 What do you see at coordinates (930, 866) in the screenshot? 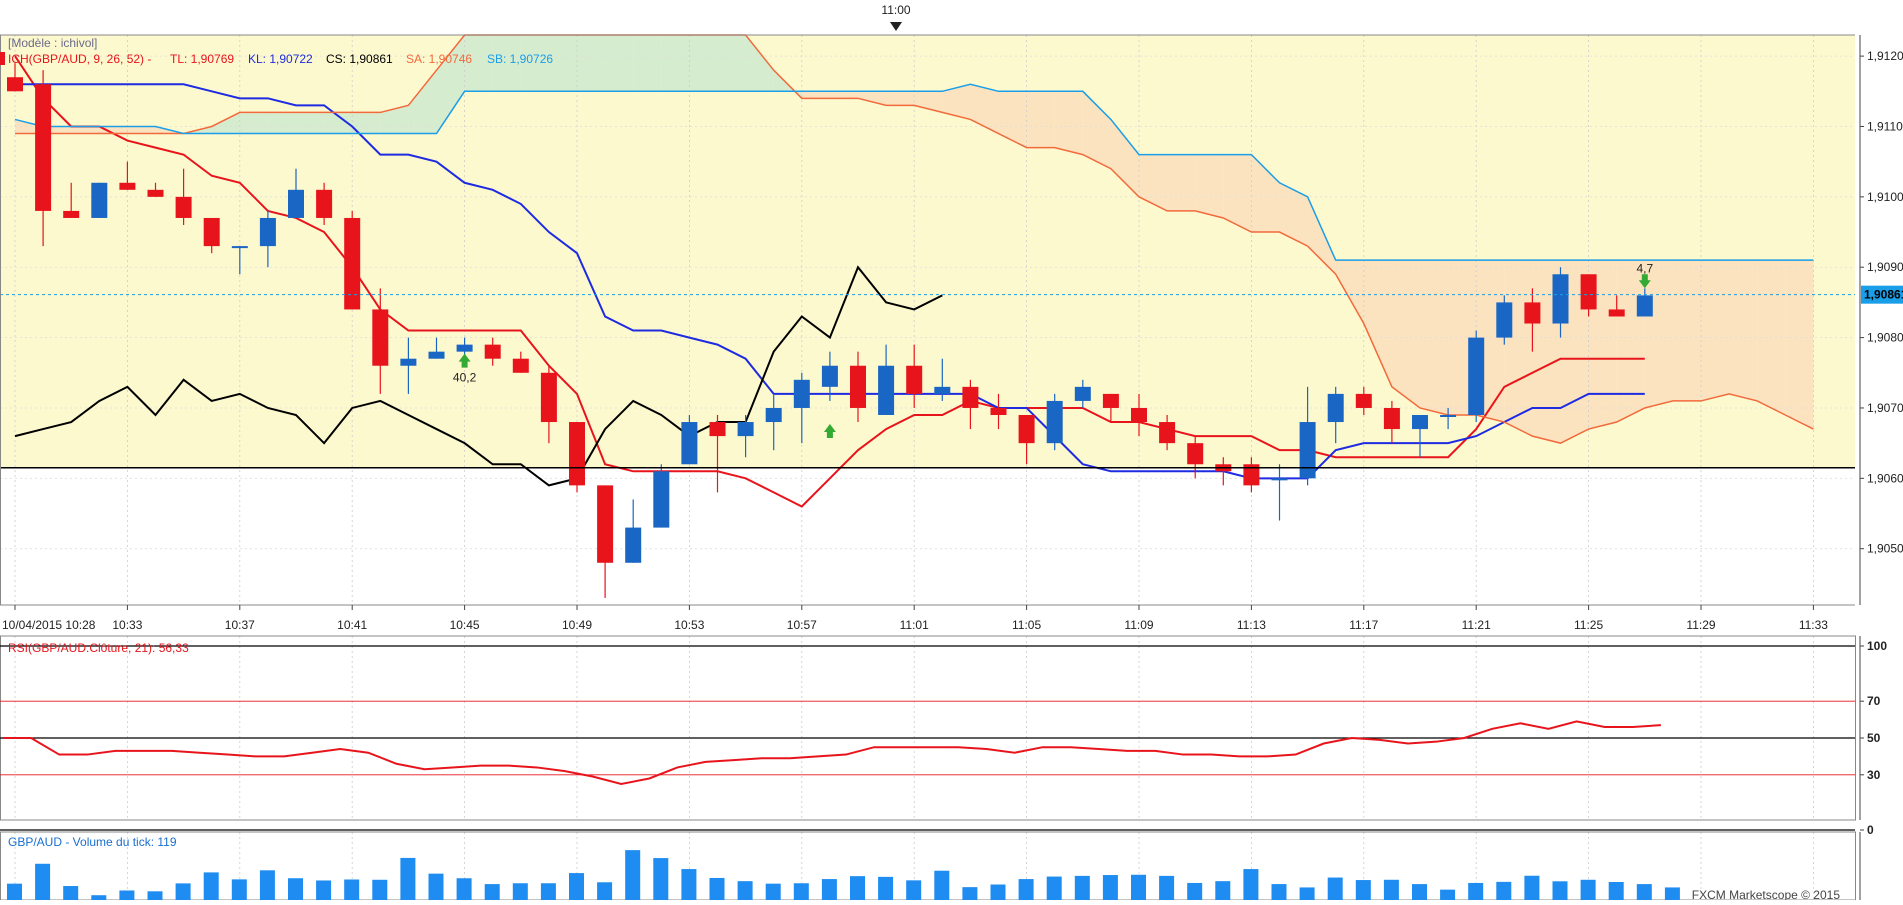
I see `volume-panel` at bounding box center [930, 866].